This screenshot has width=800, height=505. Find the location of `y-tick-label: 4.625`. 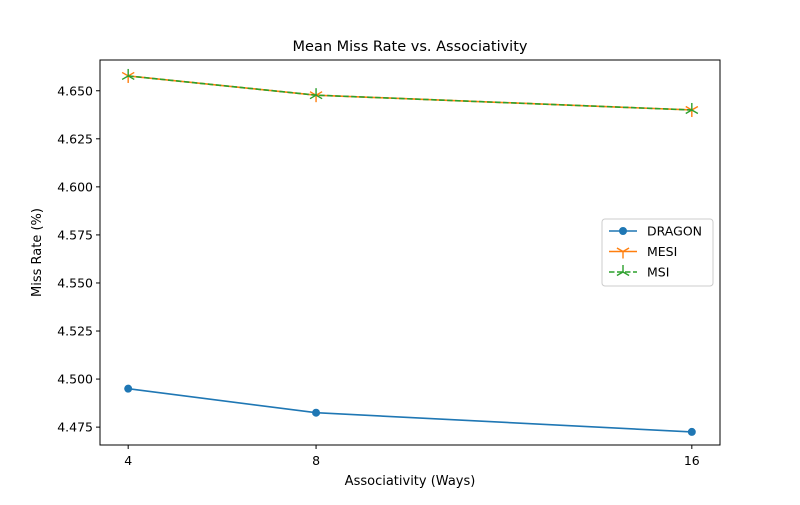

y-tick-label: 4.625 is located at coordinates (75, 138).